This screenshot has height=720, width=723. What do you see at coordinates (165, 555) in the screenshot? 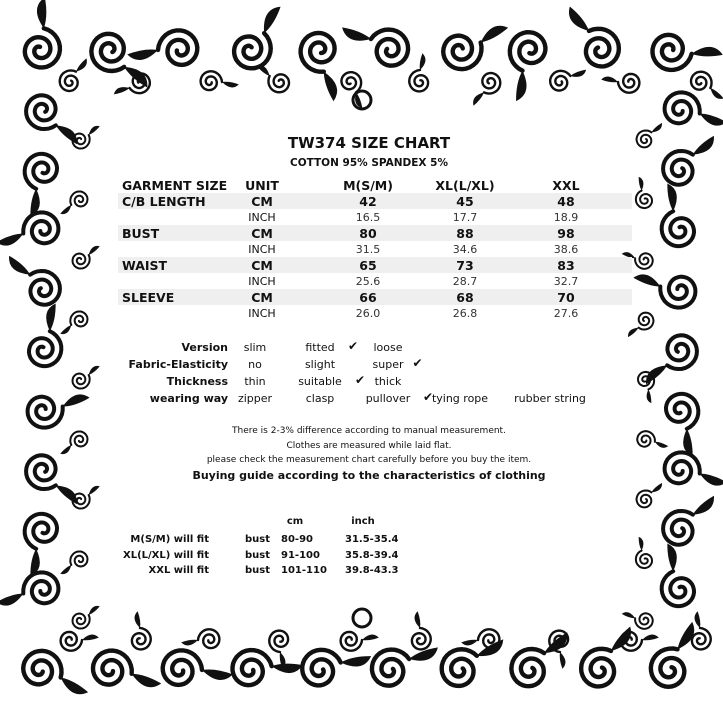
I see `guide-row-label: XL(L/XL) will fit` at bounding box center [165, 555].